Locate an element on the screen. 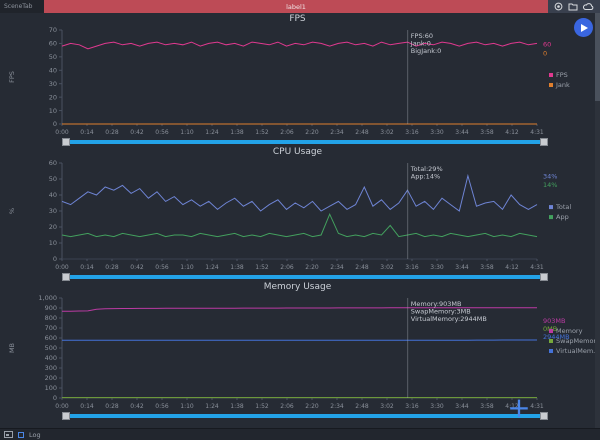 The width and height of the screenshot is (600, 440). tab-label: label1 is located at coordinates (296, 6).